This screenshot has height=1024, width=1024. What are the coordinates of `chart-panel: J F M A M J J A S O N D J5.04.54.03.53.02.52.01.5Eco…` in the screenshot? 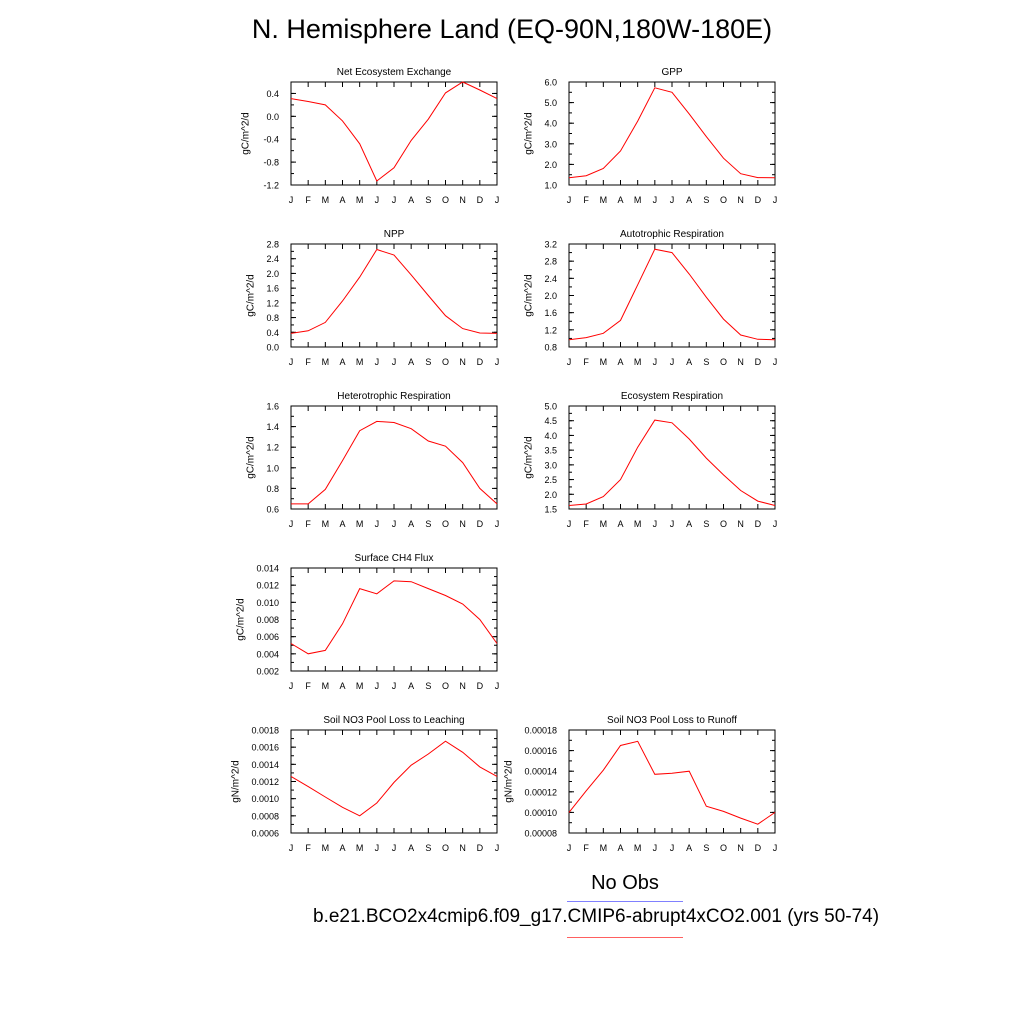 It's located at (651, 460).